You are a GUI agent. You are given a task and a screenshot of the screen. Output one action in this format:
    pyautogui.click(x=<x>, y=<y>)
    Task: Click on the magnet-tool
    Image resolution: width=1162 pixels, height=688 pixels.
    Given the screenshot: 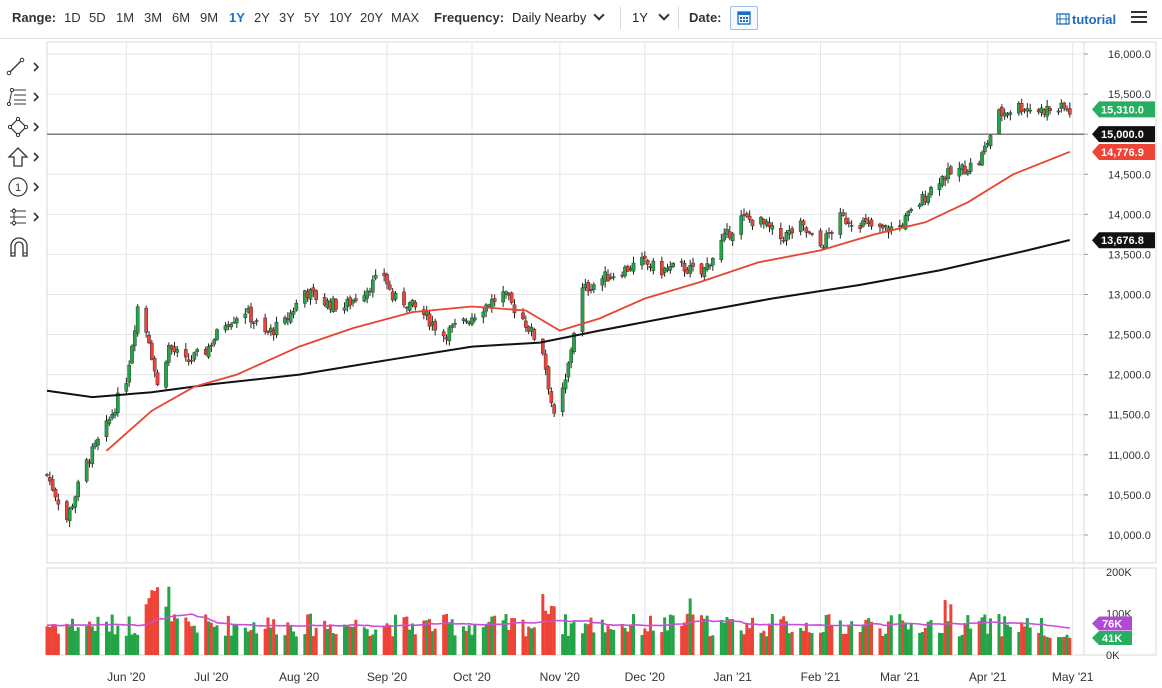 What is the action you would take?
    pyautogui.click(x=24, y=247)
    